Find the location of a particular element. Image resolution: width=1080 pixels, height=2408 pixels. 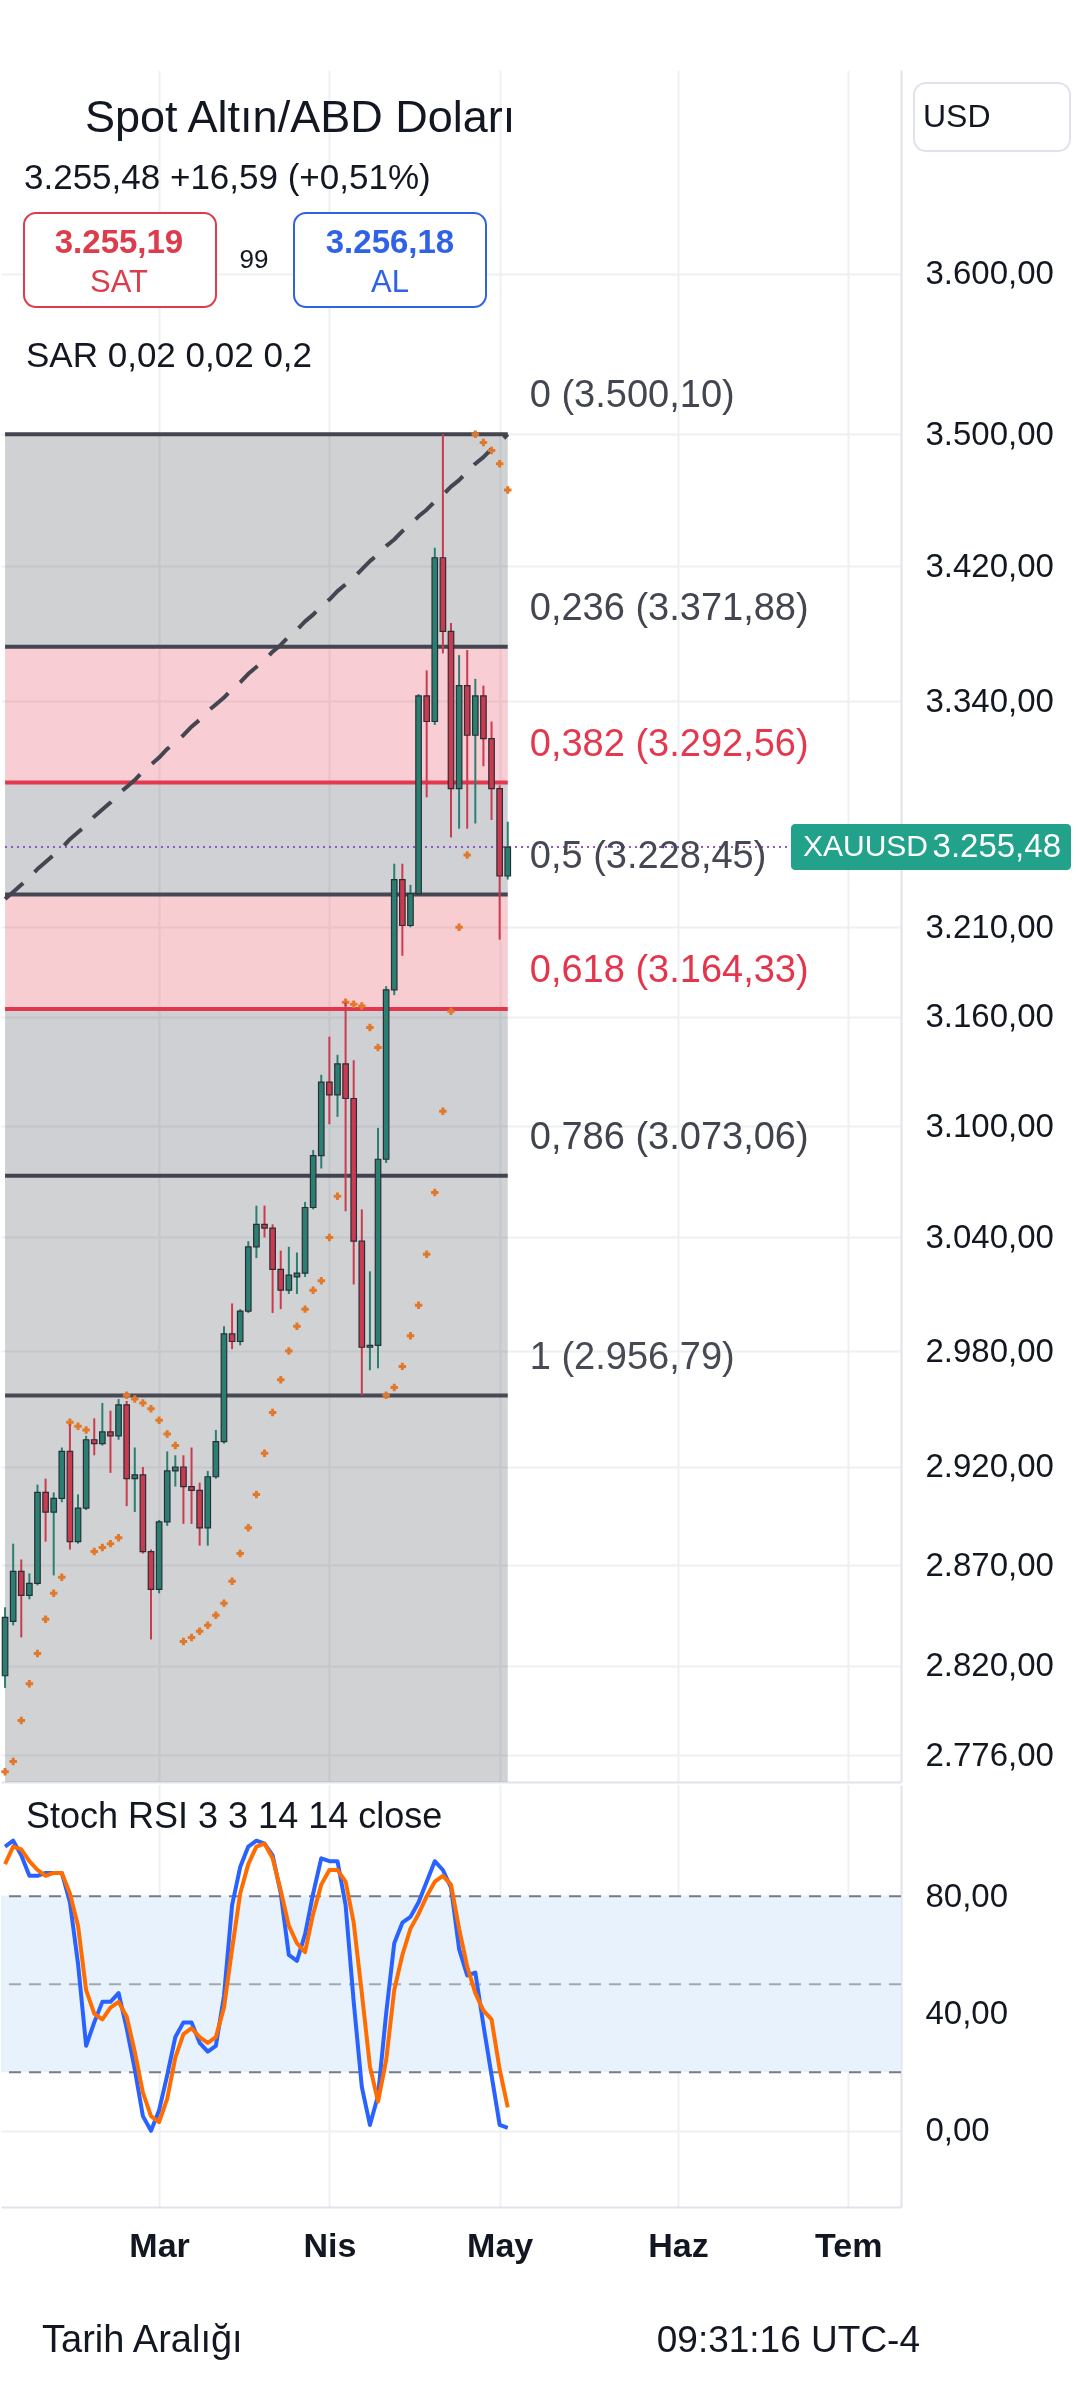

y-tick-label: 3.340,00 is located at coordinates (989, 700).